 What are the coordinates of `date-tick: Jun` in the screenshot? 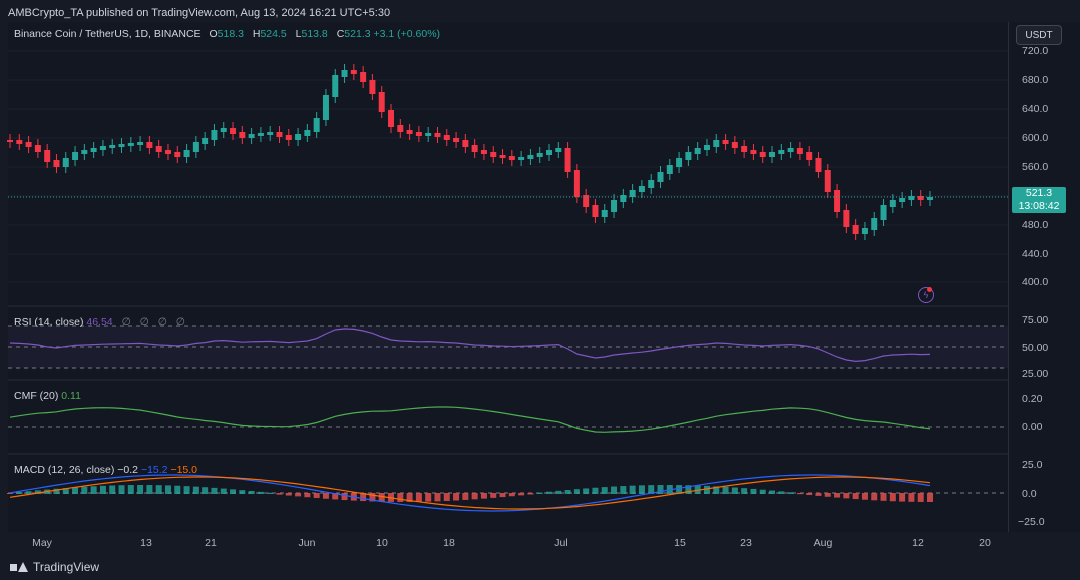 It's located at (307, 543).